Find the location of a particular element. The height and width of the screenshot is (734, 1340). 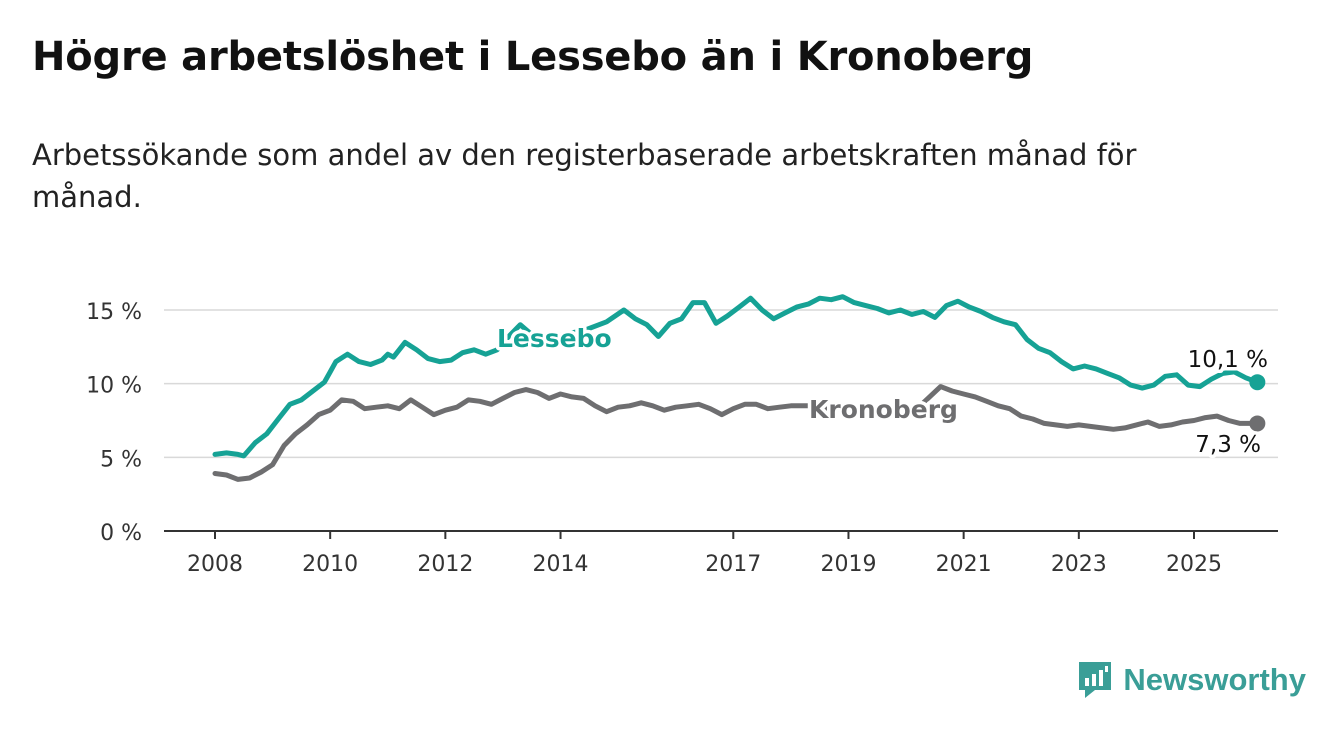

end-label-lessebo-halo: 10,1 % is located at coordinates (1228, 360).